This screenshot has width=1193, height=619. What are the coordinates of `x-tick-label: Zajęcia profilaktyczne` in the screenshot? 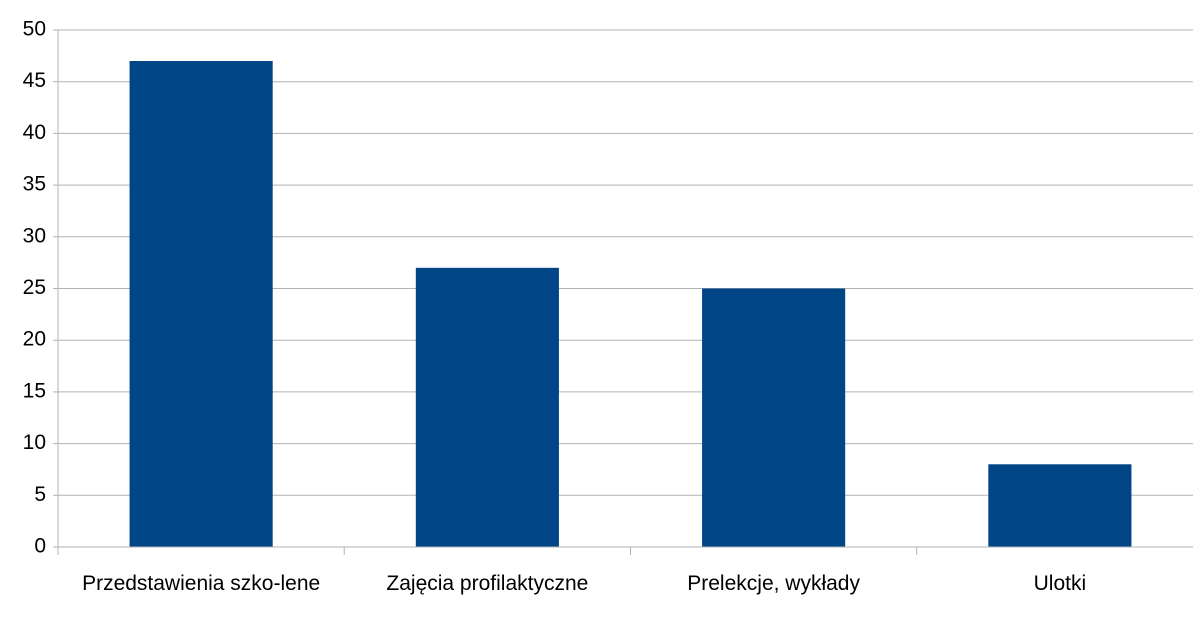 It's located at (487, 583).